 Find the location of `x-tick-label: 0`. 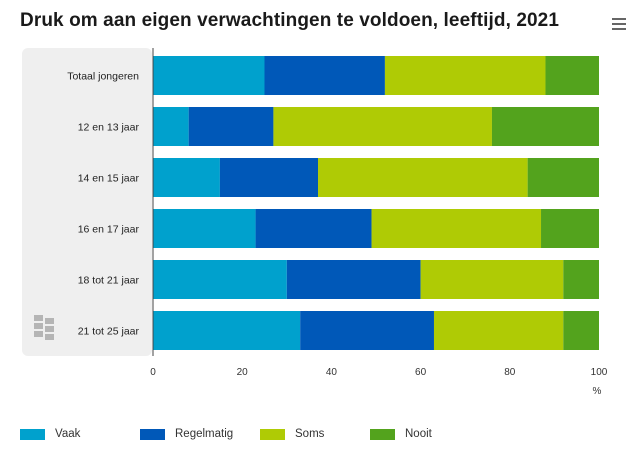

x-tick-label: 0 is located at coordinates (153, 372).